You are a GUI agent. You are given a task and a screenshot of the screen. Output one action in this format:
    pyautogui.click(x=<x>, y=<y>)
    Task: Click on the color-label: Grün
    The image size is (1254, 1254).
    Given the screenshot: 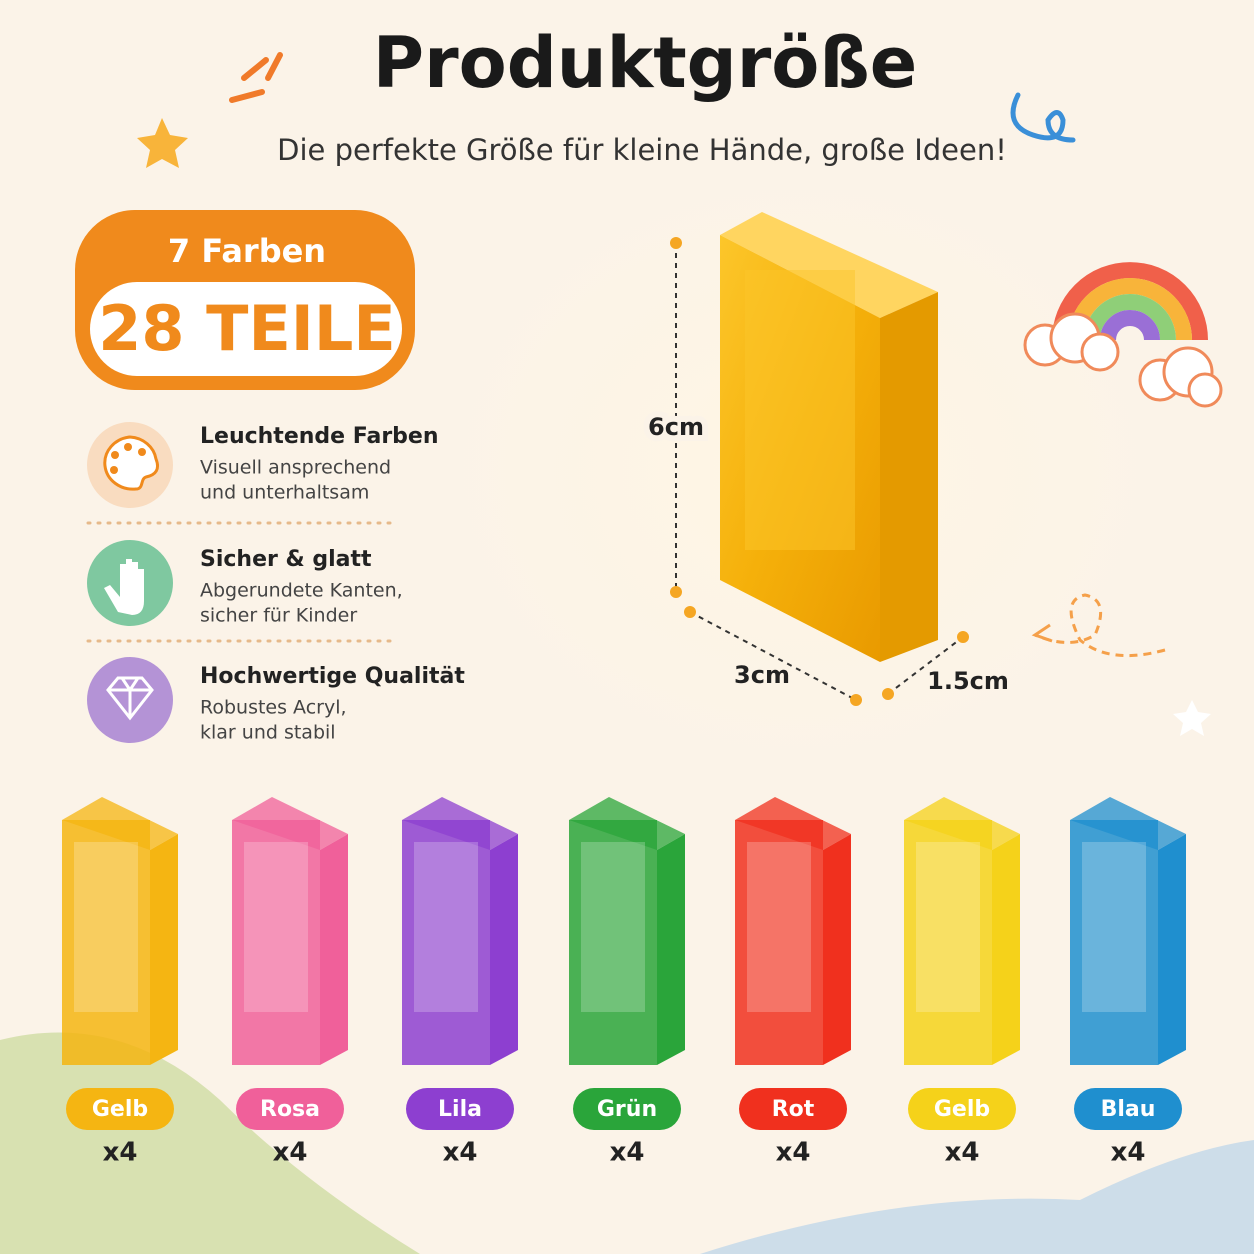 What is the action you would take?
    pyautogui.click(x=627, y=1109)
    